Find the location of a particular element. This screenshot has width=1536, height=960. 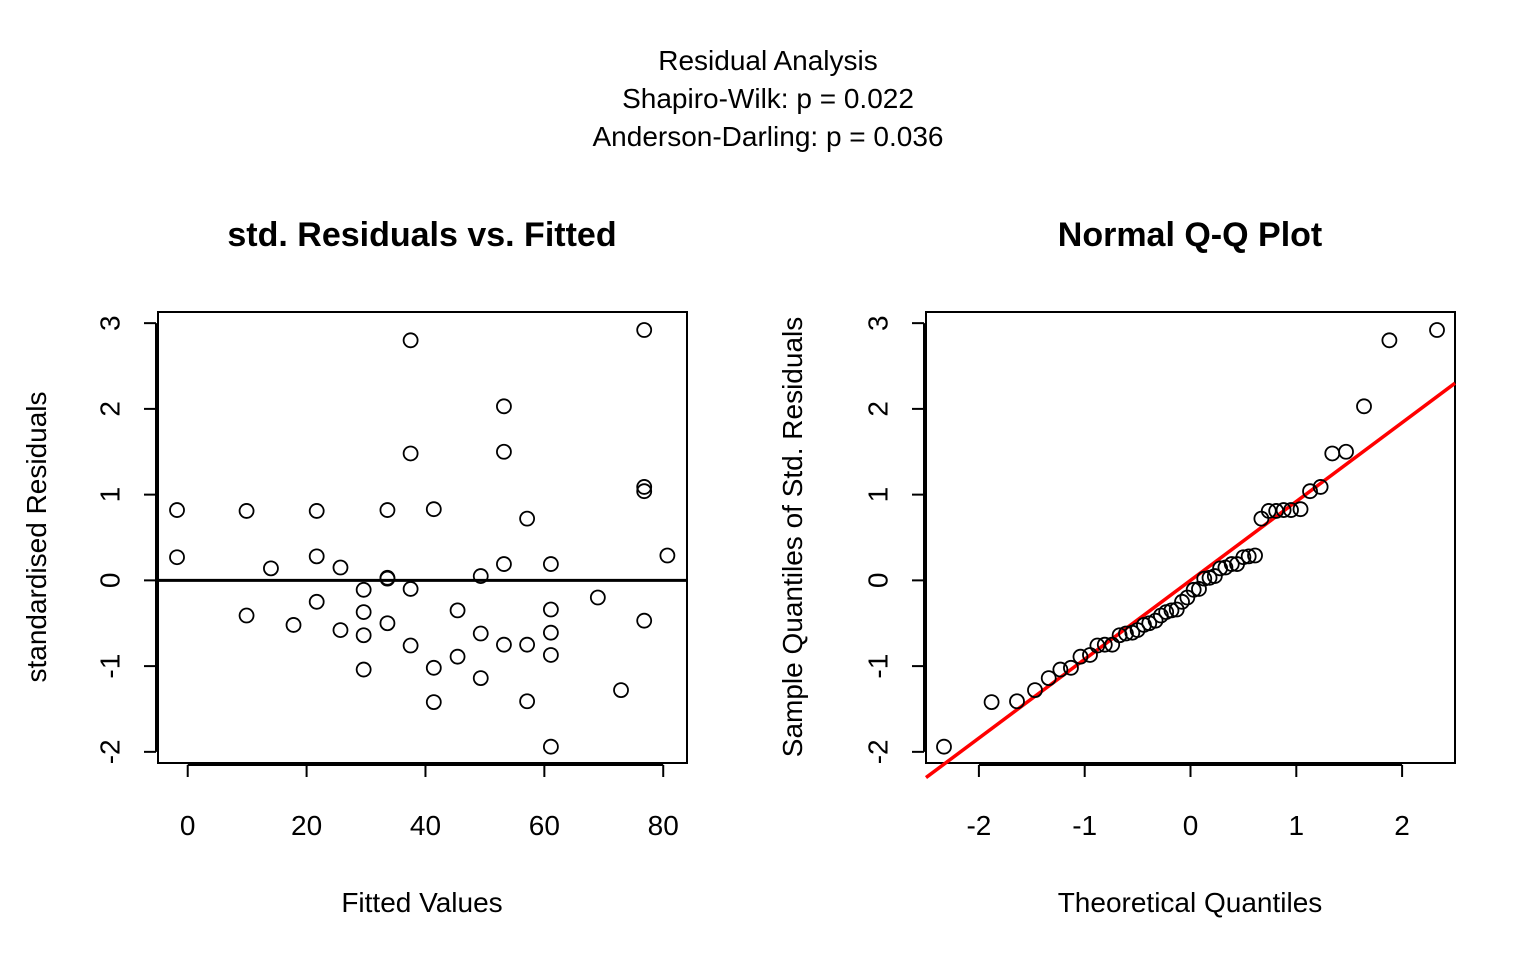

qq-reference-line is located at coordinates (1190, 580).